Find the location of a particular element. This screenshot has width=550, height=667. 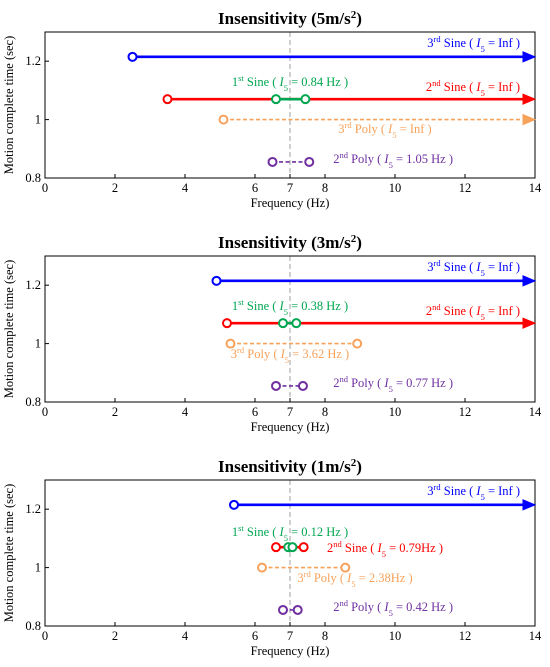

series-annotation: 3rd Poly ( I5 = 2.38Hz ) is located at coordinates (354, 579).